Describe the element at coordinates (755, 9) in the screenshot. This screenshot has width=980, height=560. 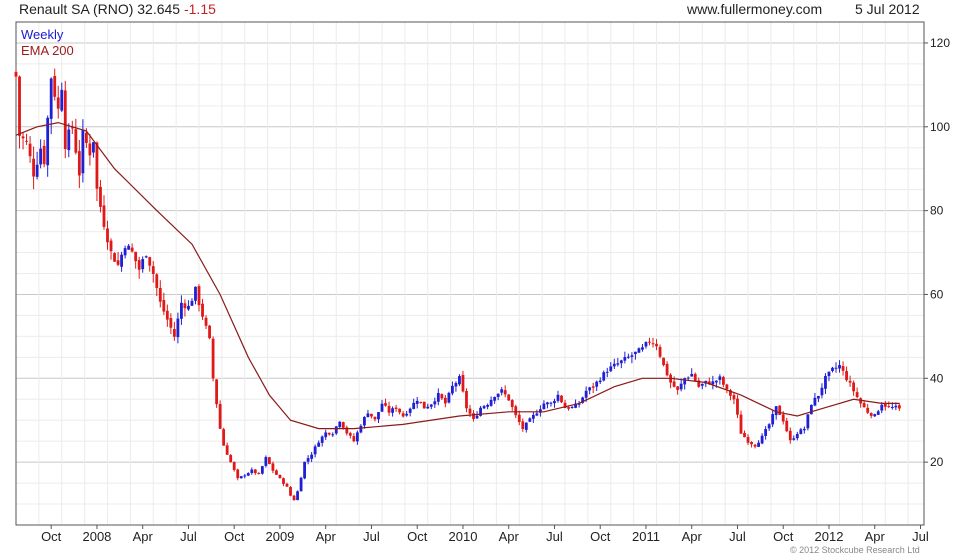
I see `website-label: www.fullermoney.com` at that location.